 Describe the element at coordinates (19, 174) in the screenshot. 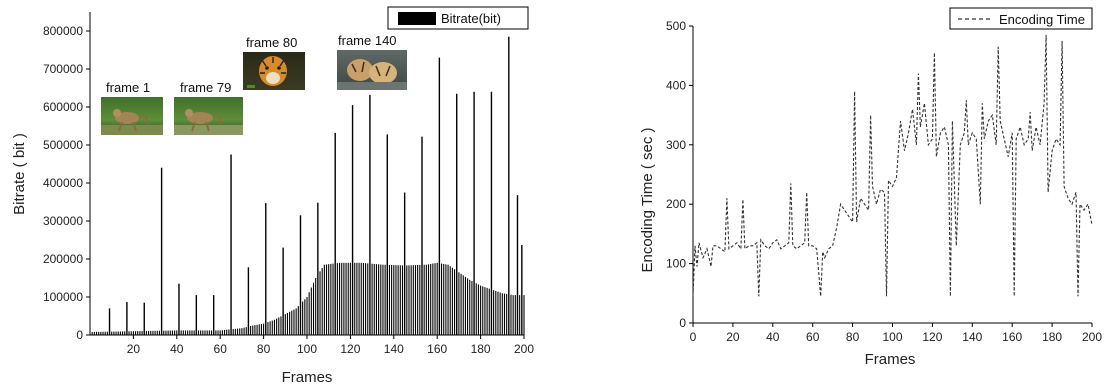

I see `bitrate-y-axis-title: Bitrate ( bit )` at that location.